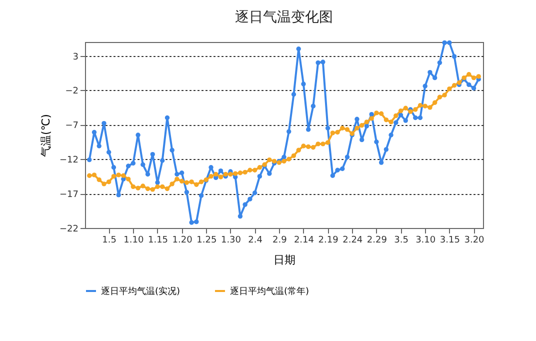 The width and height of the screenshot is (536, 341). Describe the element at coordinates (304, 241) in the screenshot. I see `x-tick-label: 2.14` at that location.